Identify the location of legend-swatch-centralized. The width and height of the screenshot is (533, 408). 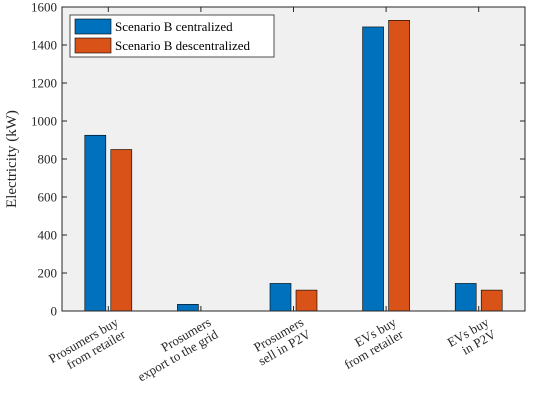
(93, 26).